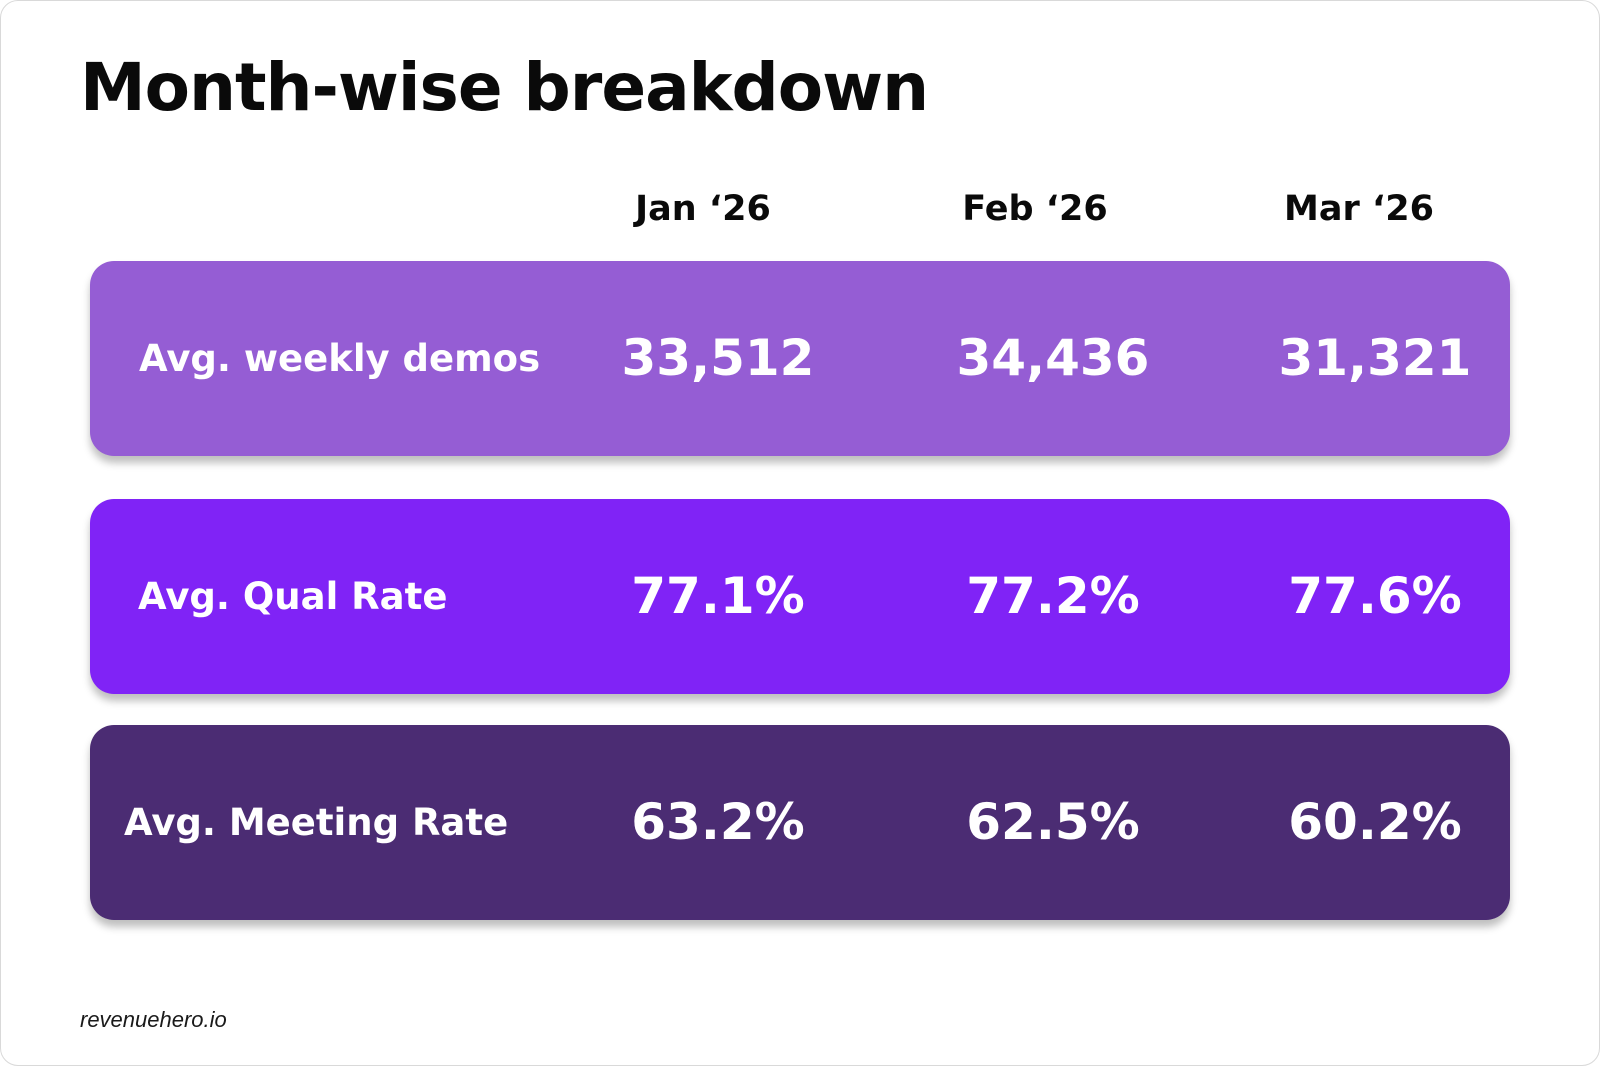  I want to click on row-label: Avg. weekly demos, so click(340, 358).